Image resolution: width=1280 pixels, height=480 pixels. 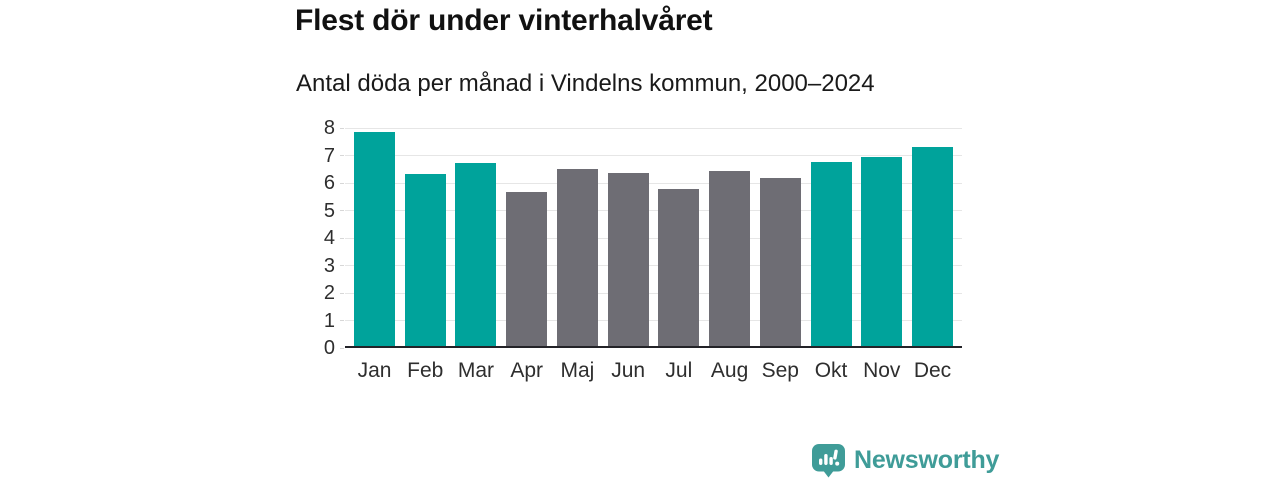 What do you see at coordinates (476, 370) in the screenshot?
I see `x-axis-label-mar: Mar` at bounding box center [476, 370].